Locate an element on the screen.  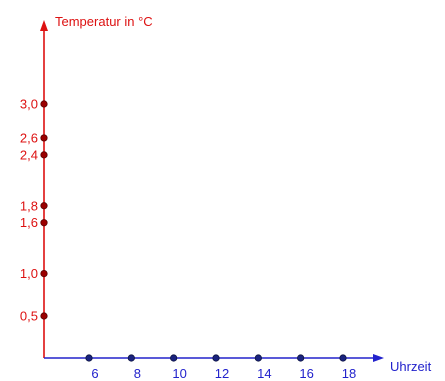
x-tick-label-5: 16 is located at coordinates (306, 373).